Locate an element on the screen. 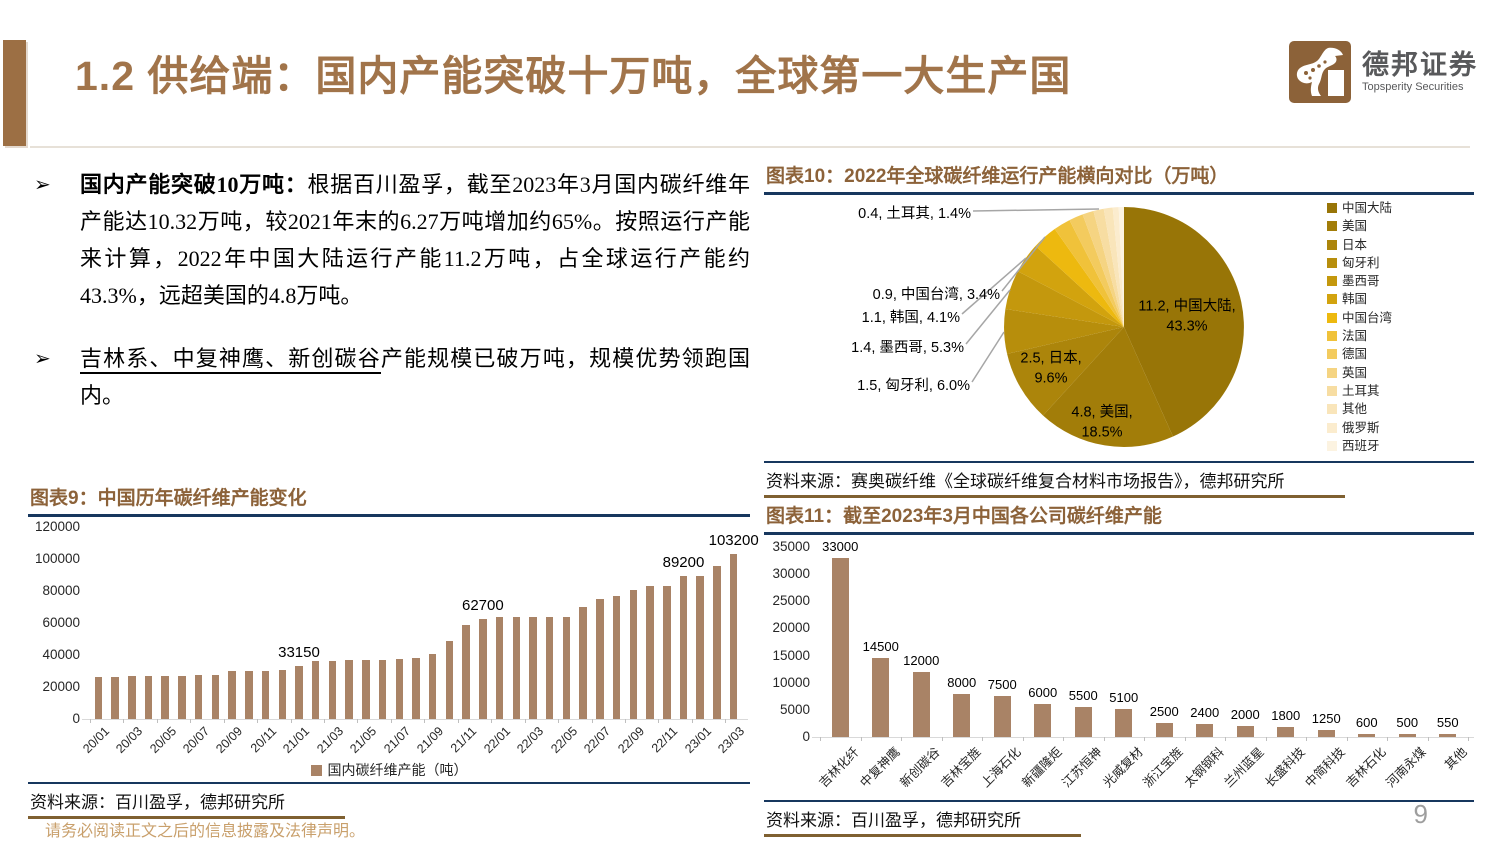 This screenshot has width=1500, height=844. bar-value-label: 5100 is located at coordinates (1124, 698).